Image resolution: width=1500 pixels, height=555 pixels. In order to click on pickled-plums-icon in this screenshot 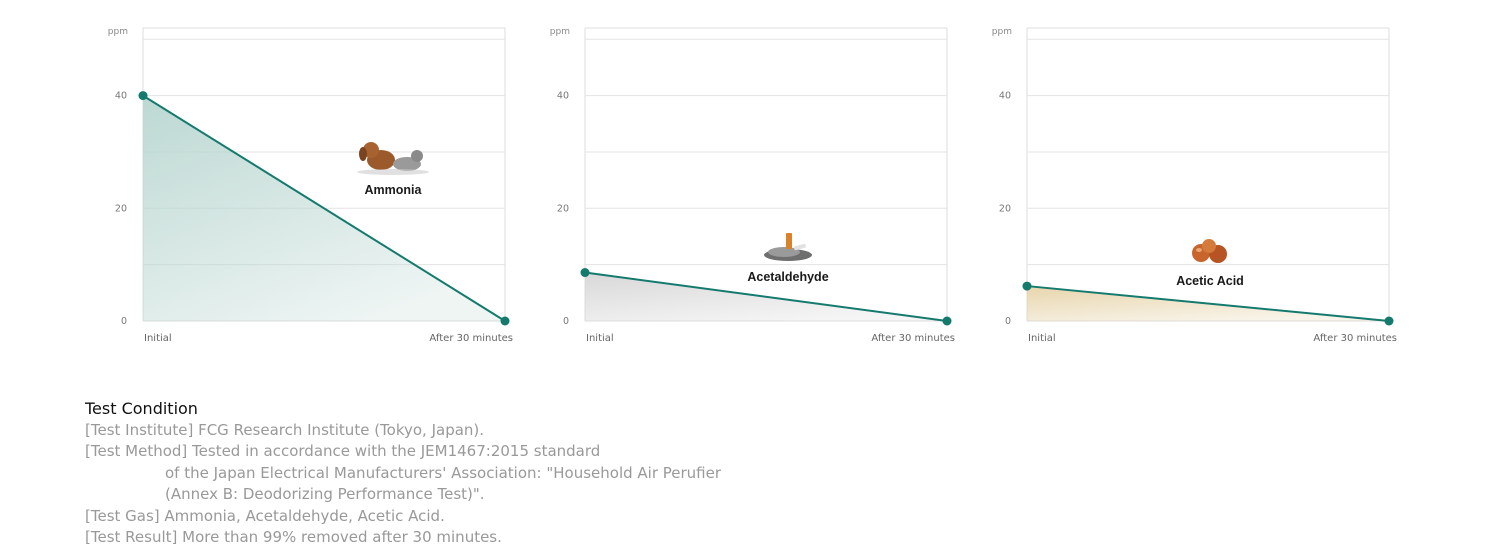, I will do `click(1209, 251)`.